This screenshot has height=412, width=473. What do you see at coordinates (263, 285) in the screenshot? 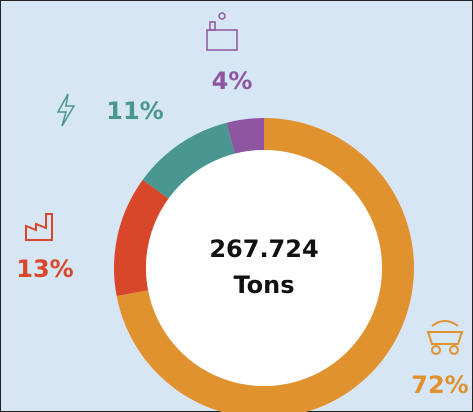
I see `center-unit: Tons` at bounding box center [263, 285].